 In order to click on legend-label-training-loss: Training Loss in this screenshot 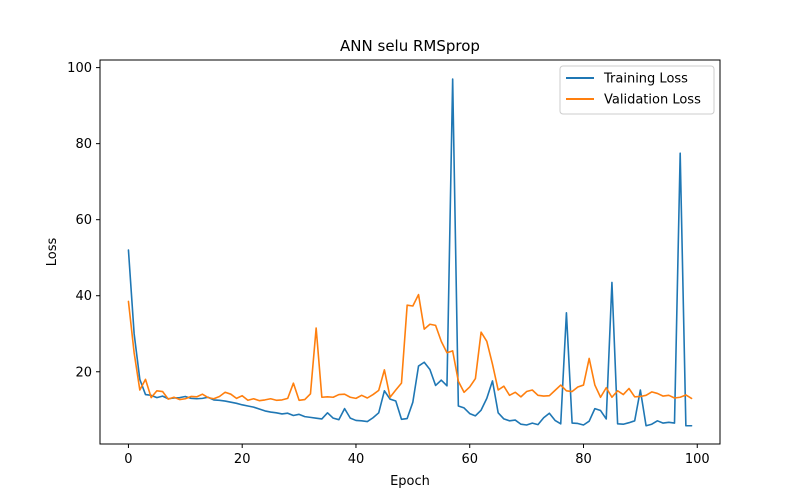, I will do `click(645, 79)`.